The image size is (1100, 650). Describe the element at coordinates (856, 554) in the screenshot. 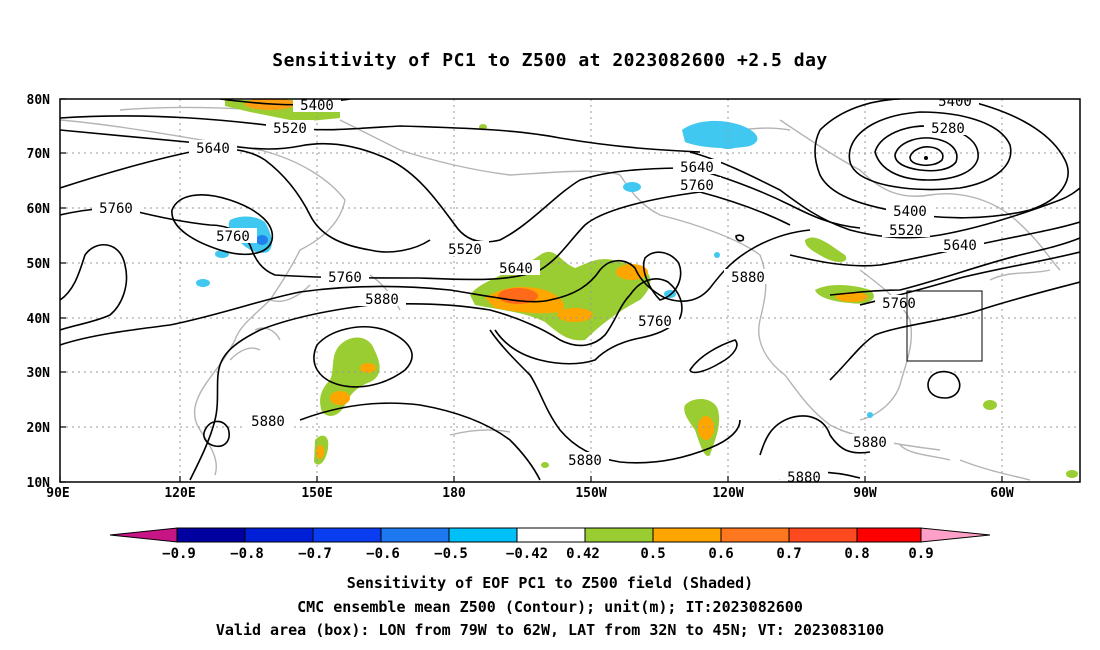

I see `colorbar-label: 0.8` at that location.